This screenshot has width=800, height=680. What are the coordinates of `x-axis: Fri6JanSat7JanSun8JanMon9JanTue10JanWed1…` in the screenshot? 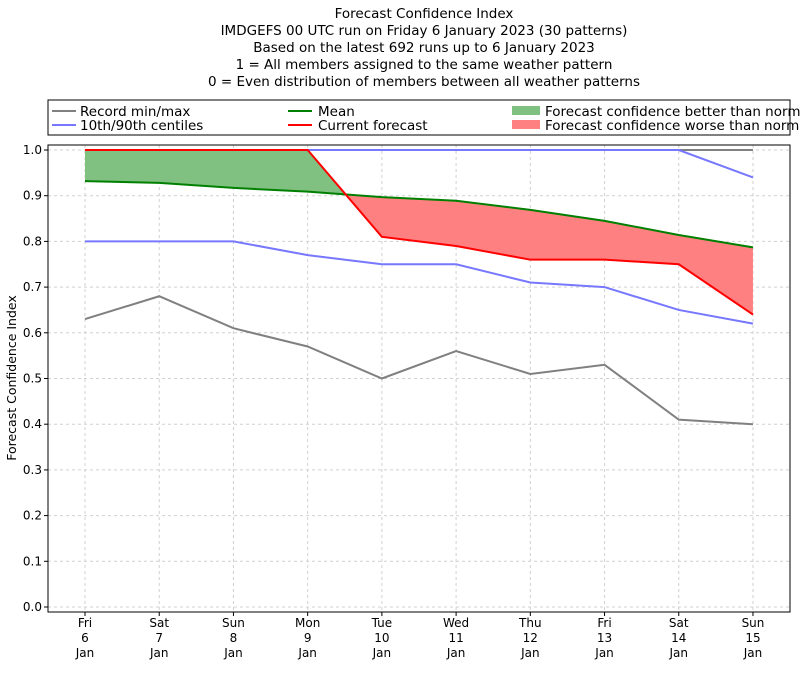 It's located at (420, 636).